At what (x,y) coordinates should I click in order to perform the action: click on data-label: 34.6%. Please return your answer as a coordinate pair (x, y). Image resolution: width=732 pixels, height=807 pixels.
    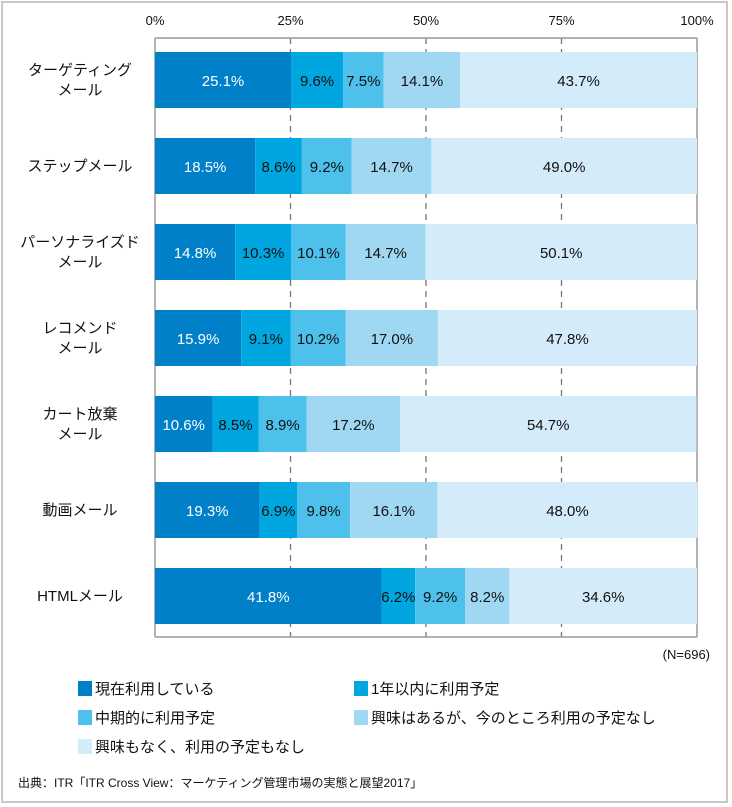
    Looking at the image, I should click on (603, 597).